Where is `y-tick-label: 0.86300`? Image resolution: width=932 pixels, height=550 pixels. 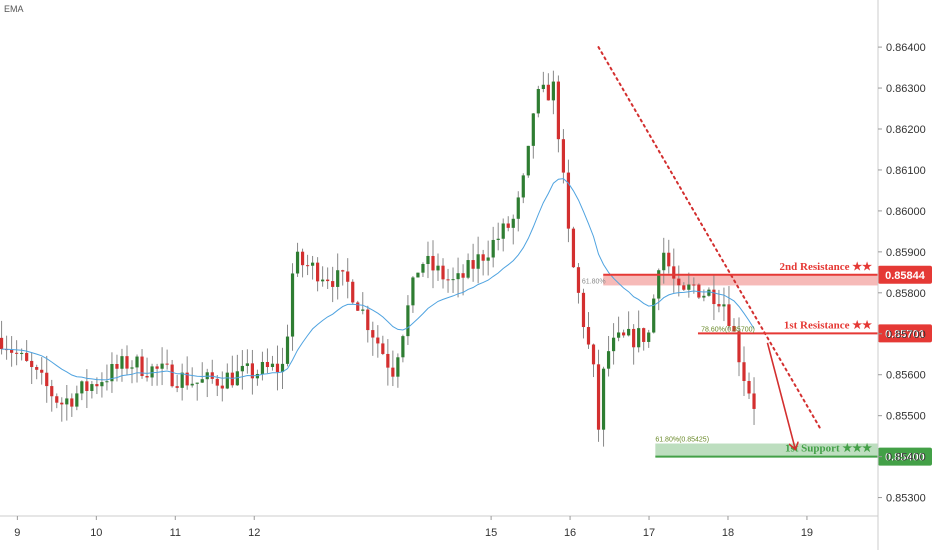
y-tick-label: 0.86300 is located at coordinates (906, 89).